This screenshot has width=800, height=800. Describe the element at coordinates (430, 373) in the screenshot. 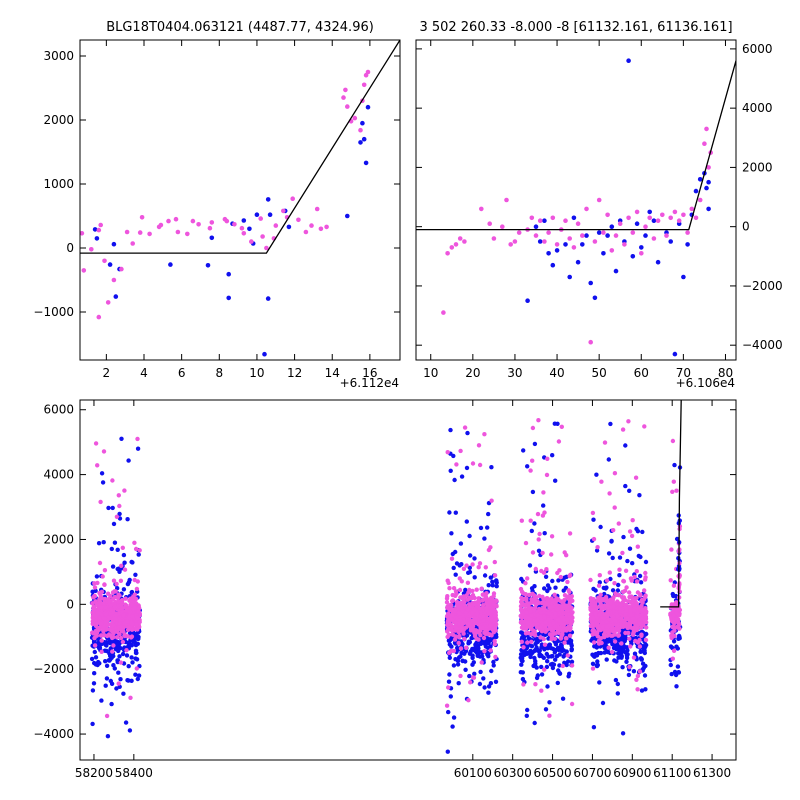

I see `topright-x-tick-label: 10` at that location.